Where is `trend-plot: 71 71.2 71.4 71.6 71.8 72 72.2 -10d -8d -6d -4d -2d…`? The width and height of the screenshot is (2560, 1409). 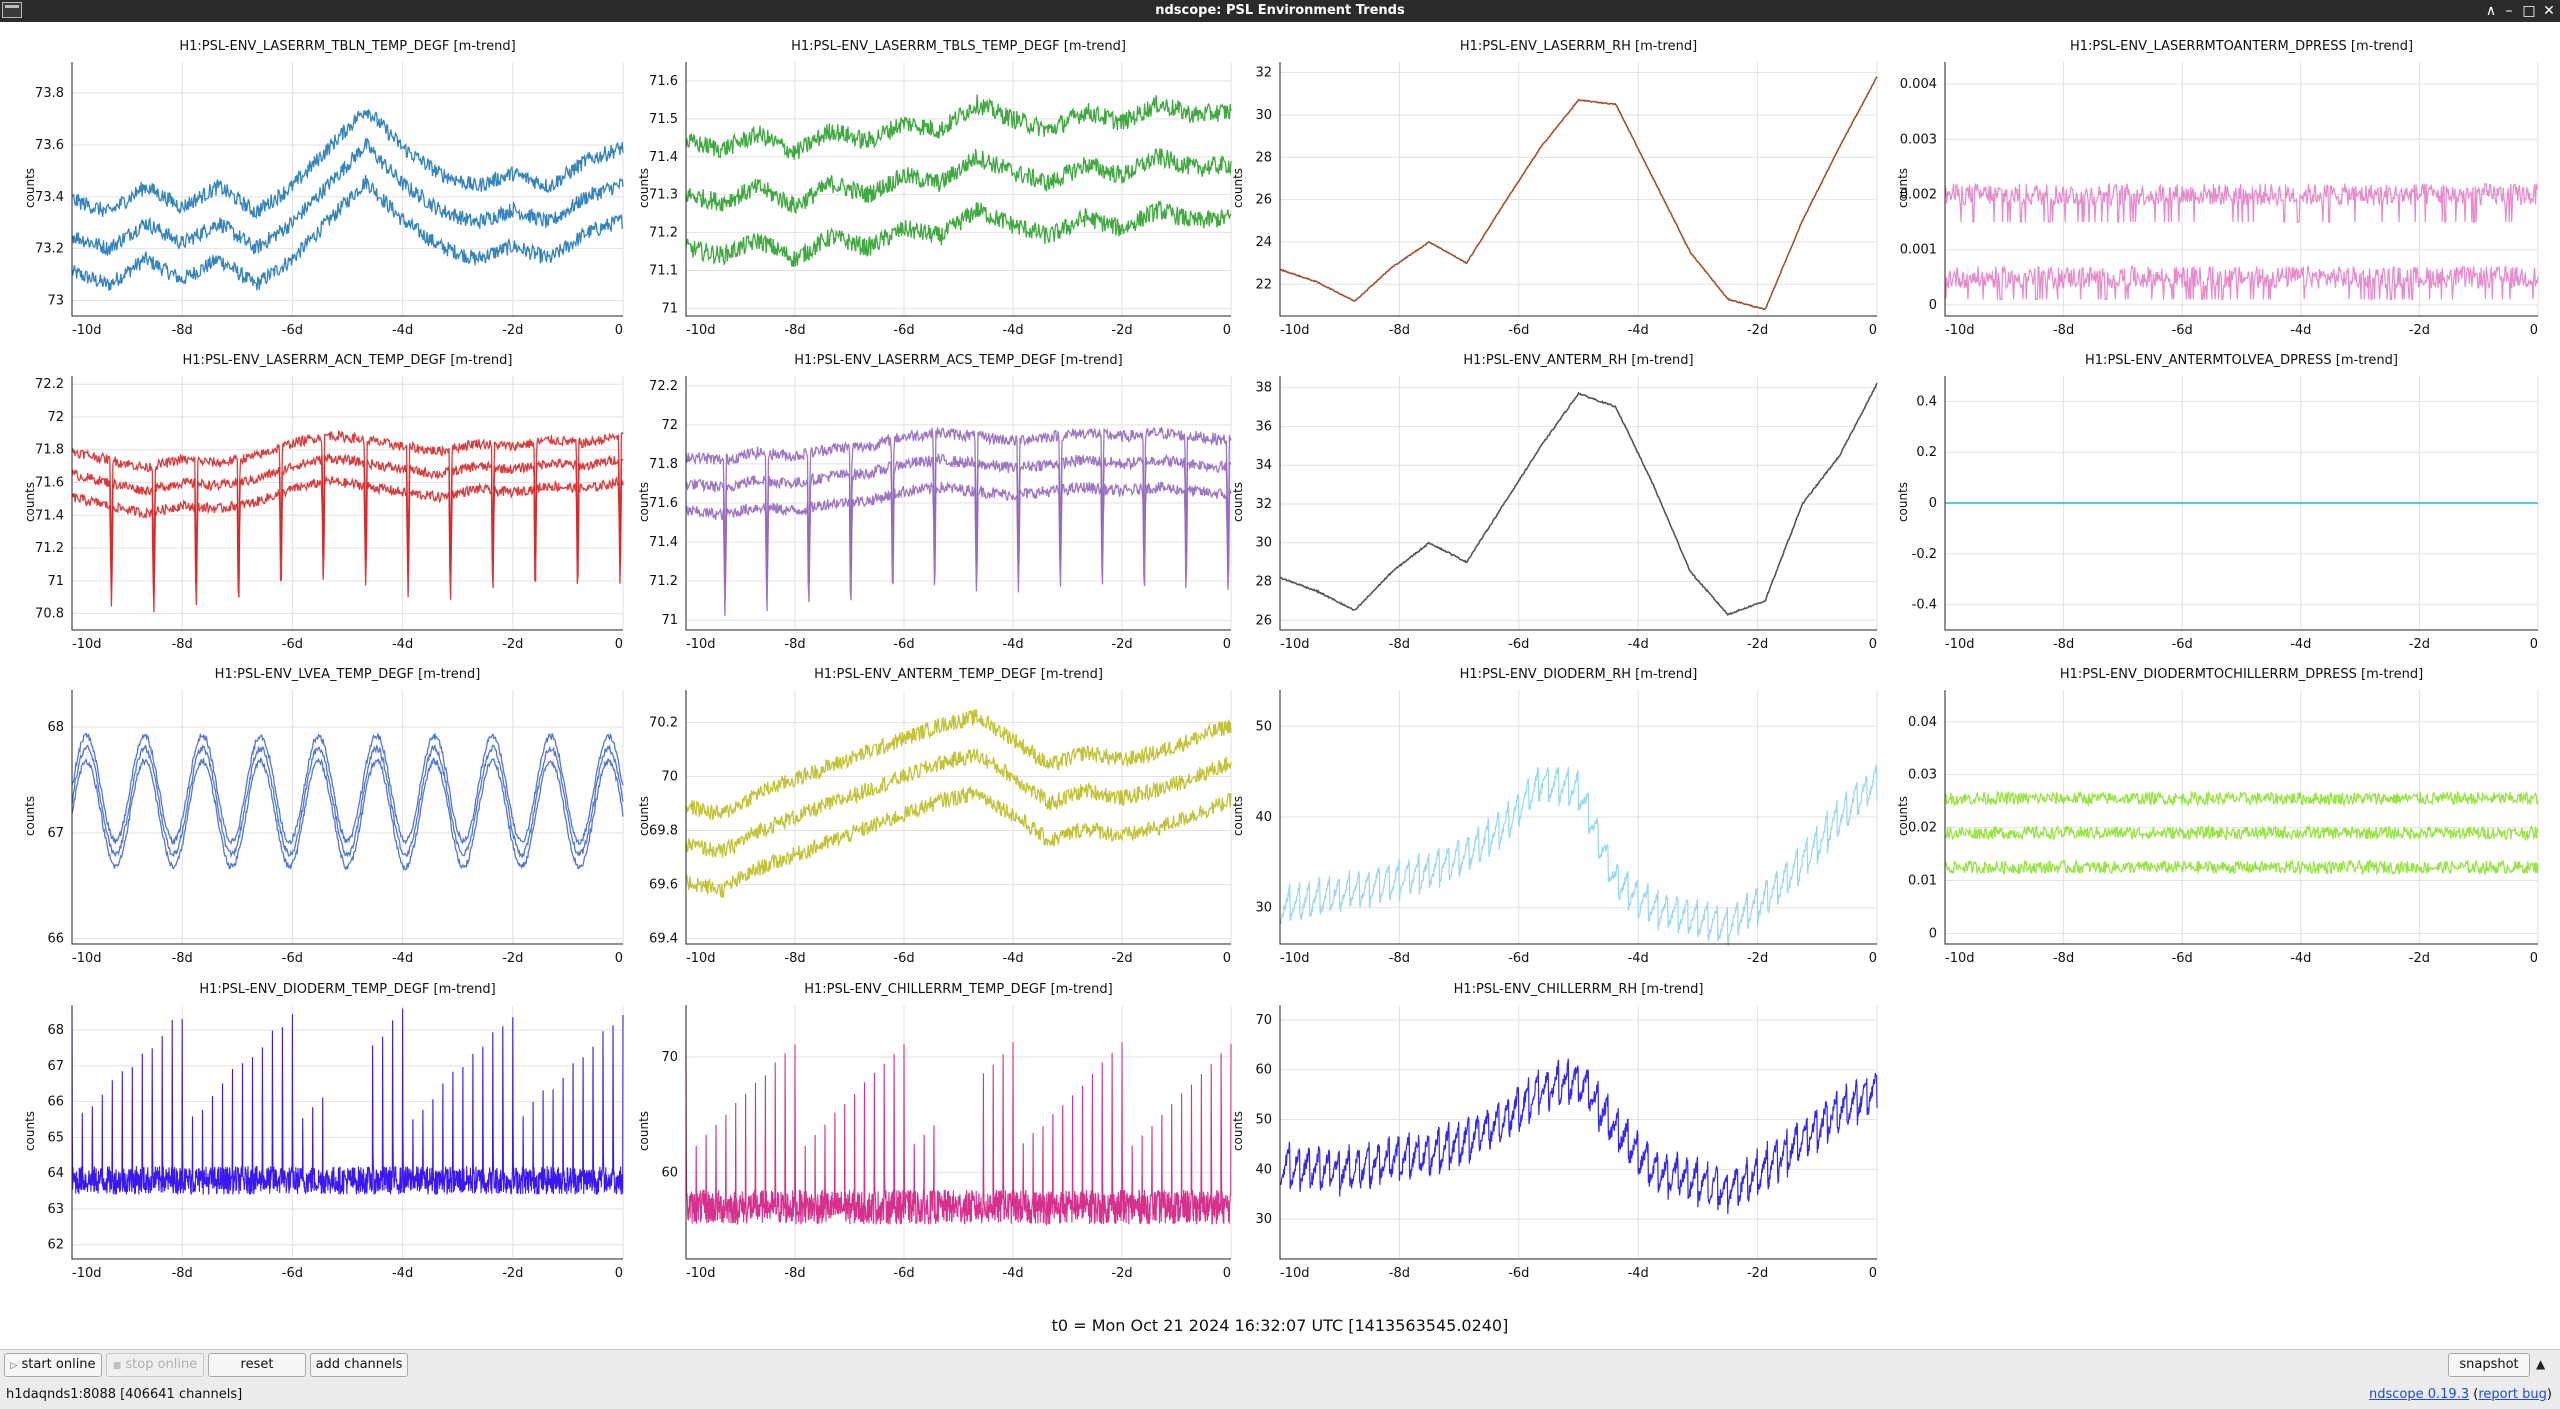
trend-plot: 71 71.2 71.4 71.6 71.8 72 72.2 -10d -8d -6d -4d -2d… is located at coordinates (940, 514).